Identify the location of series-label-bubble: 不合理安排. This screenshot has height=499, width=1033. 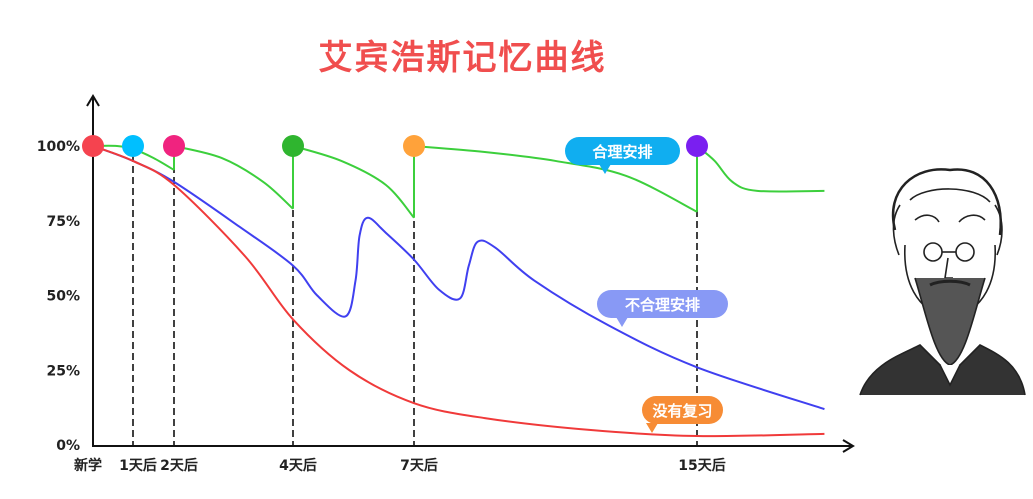
(662, 308).